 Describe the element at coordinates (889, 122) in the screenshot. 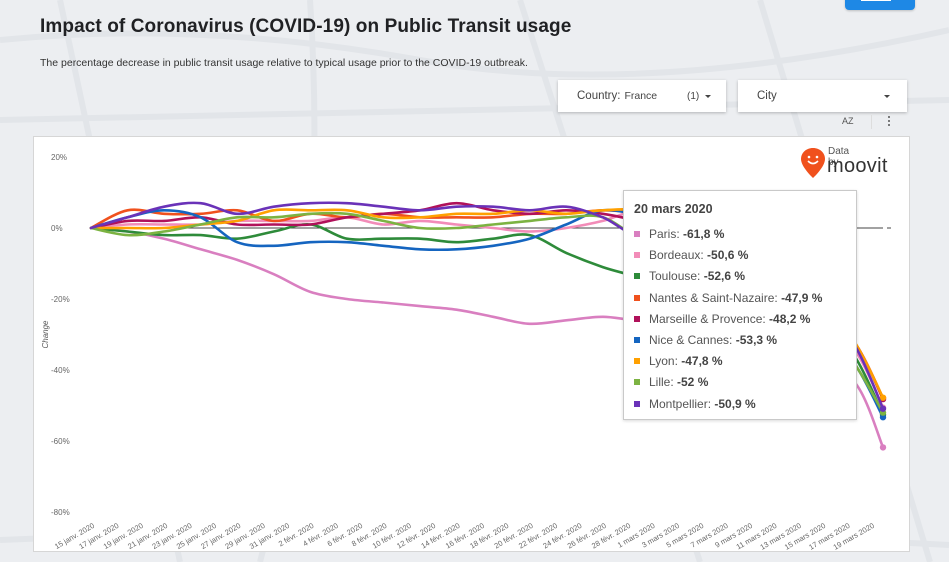

I see `more-options-icon` at that location.